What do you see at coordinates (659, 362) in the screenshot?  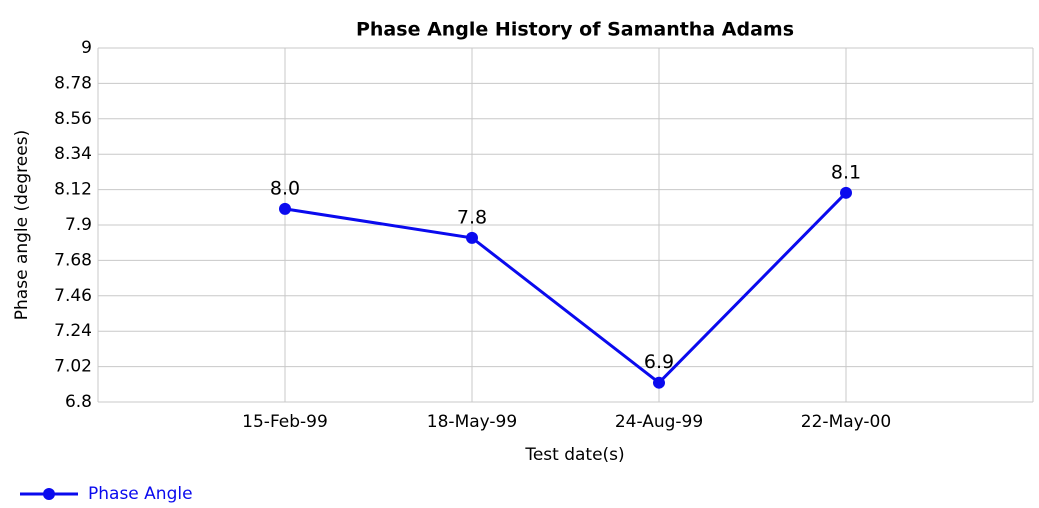 I see `data-label: 6.9` at bounding box center [659, 362].